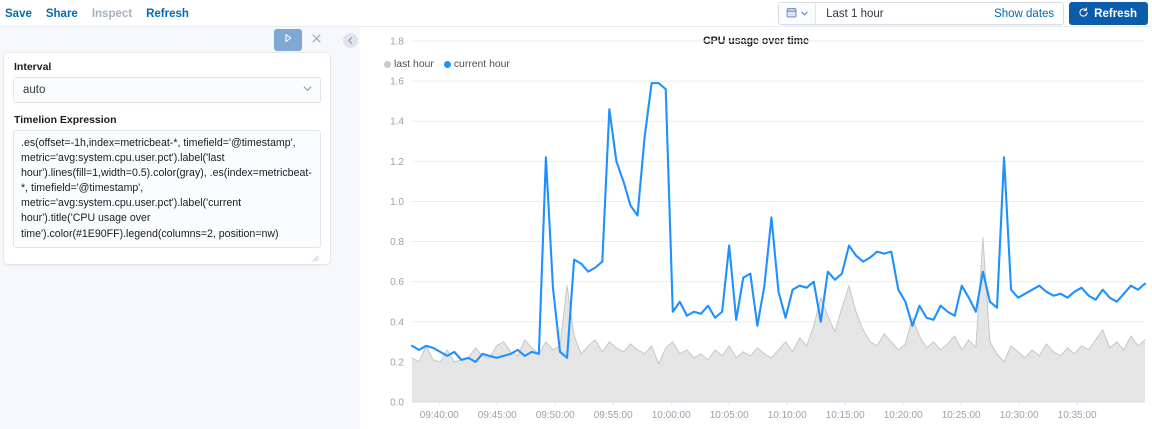 This screenshot has height=429, width=1152. Describe the element at coordinates (33, 67) in the screenshot. I see `interval-label: Interval` at that location.